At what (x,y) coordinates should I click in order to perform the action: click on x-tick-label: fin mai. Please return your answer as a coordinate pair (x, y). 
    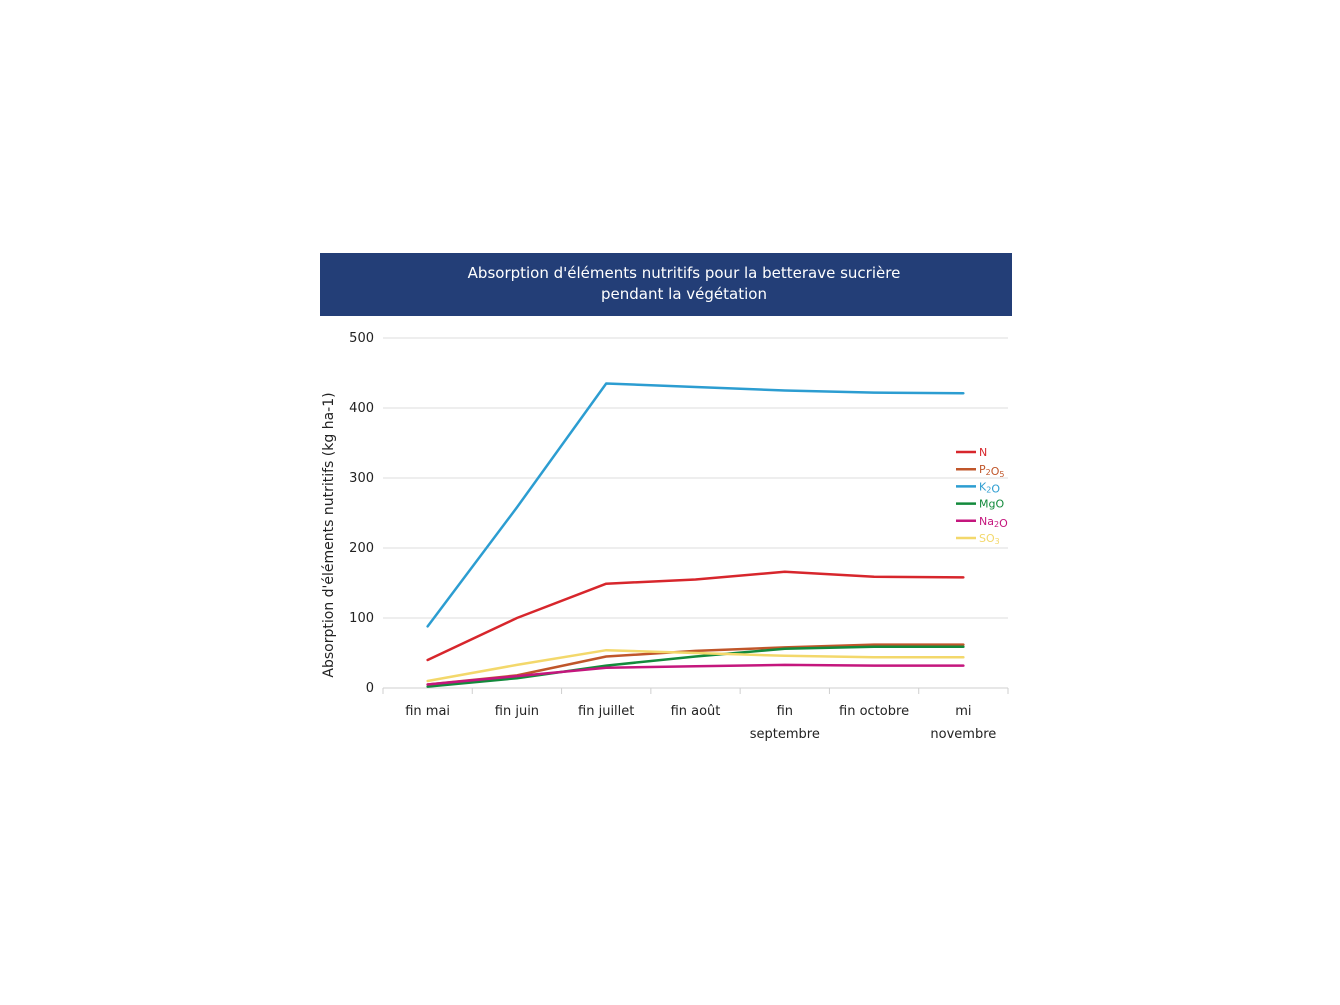
    Looking at the image, I should click on (427, 711).